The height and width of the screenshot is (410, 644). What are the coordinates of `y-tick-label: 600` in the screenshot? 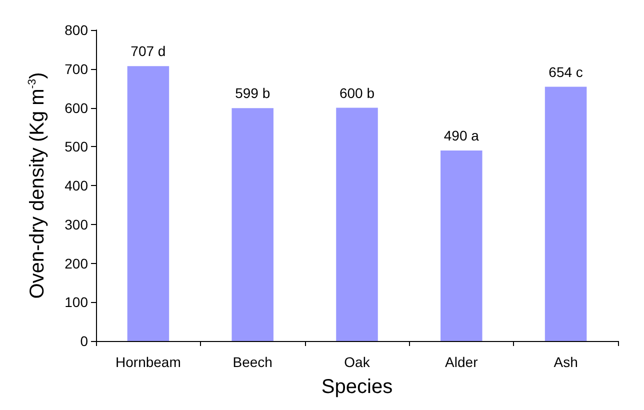 It's located at (76, 108).